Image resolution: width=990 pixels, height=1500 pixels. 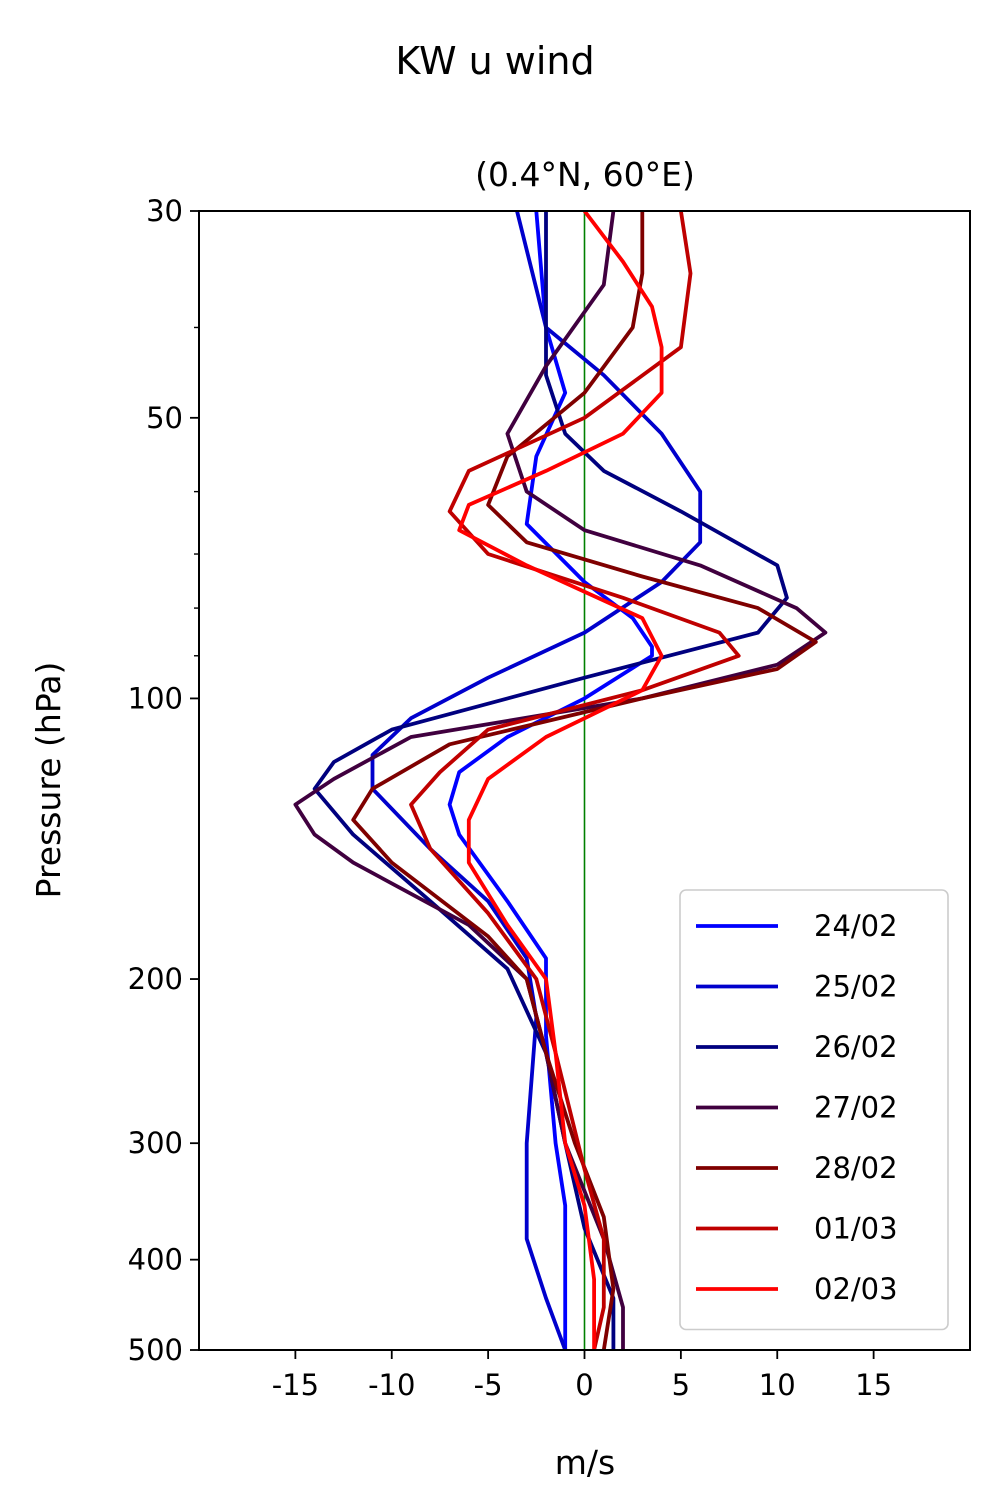 What do you see at coordinates (777, 1385) in the screenshot?
I see `x-tick-label: 10` at bounding box center [777, 1385].